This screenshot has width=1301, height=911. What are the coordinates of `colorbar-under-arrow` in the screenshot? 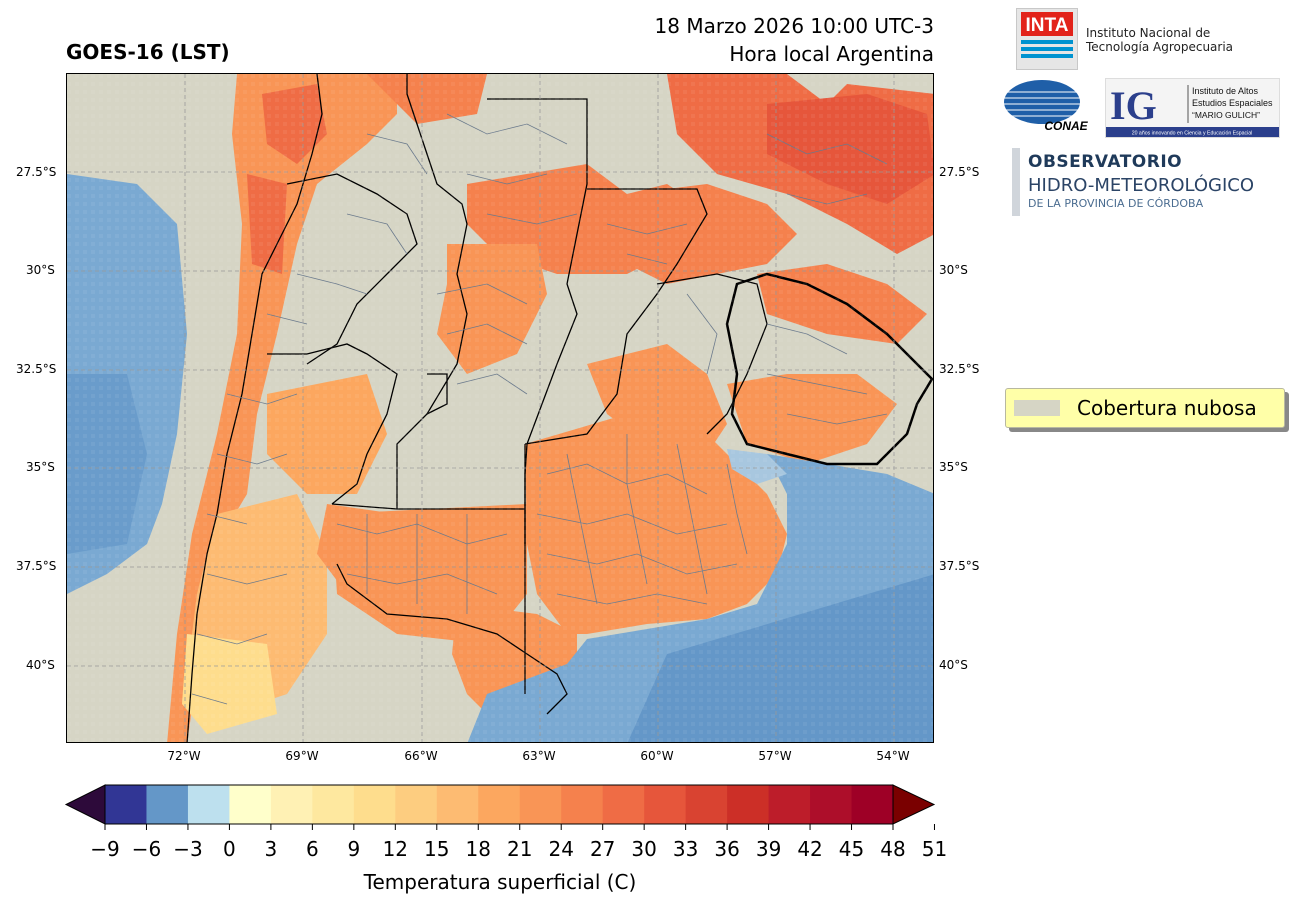 It's located at (85, 804).